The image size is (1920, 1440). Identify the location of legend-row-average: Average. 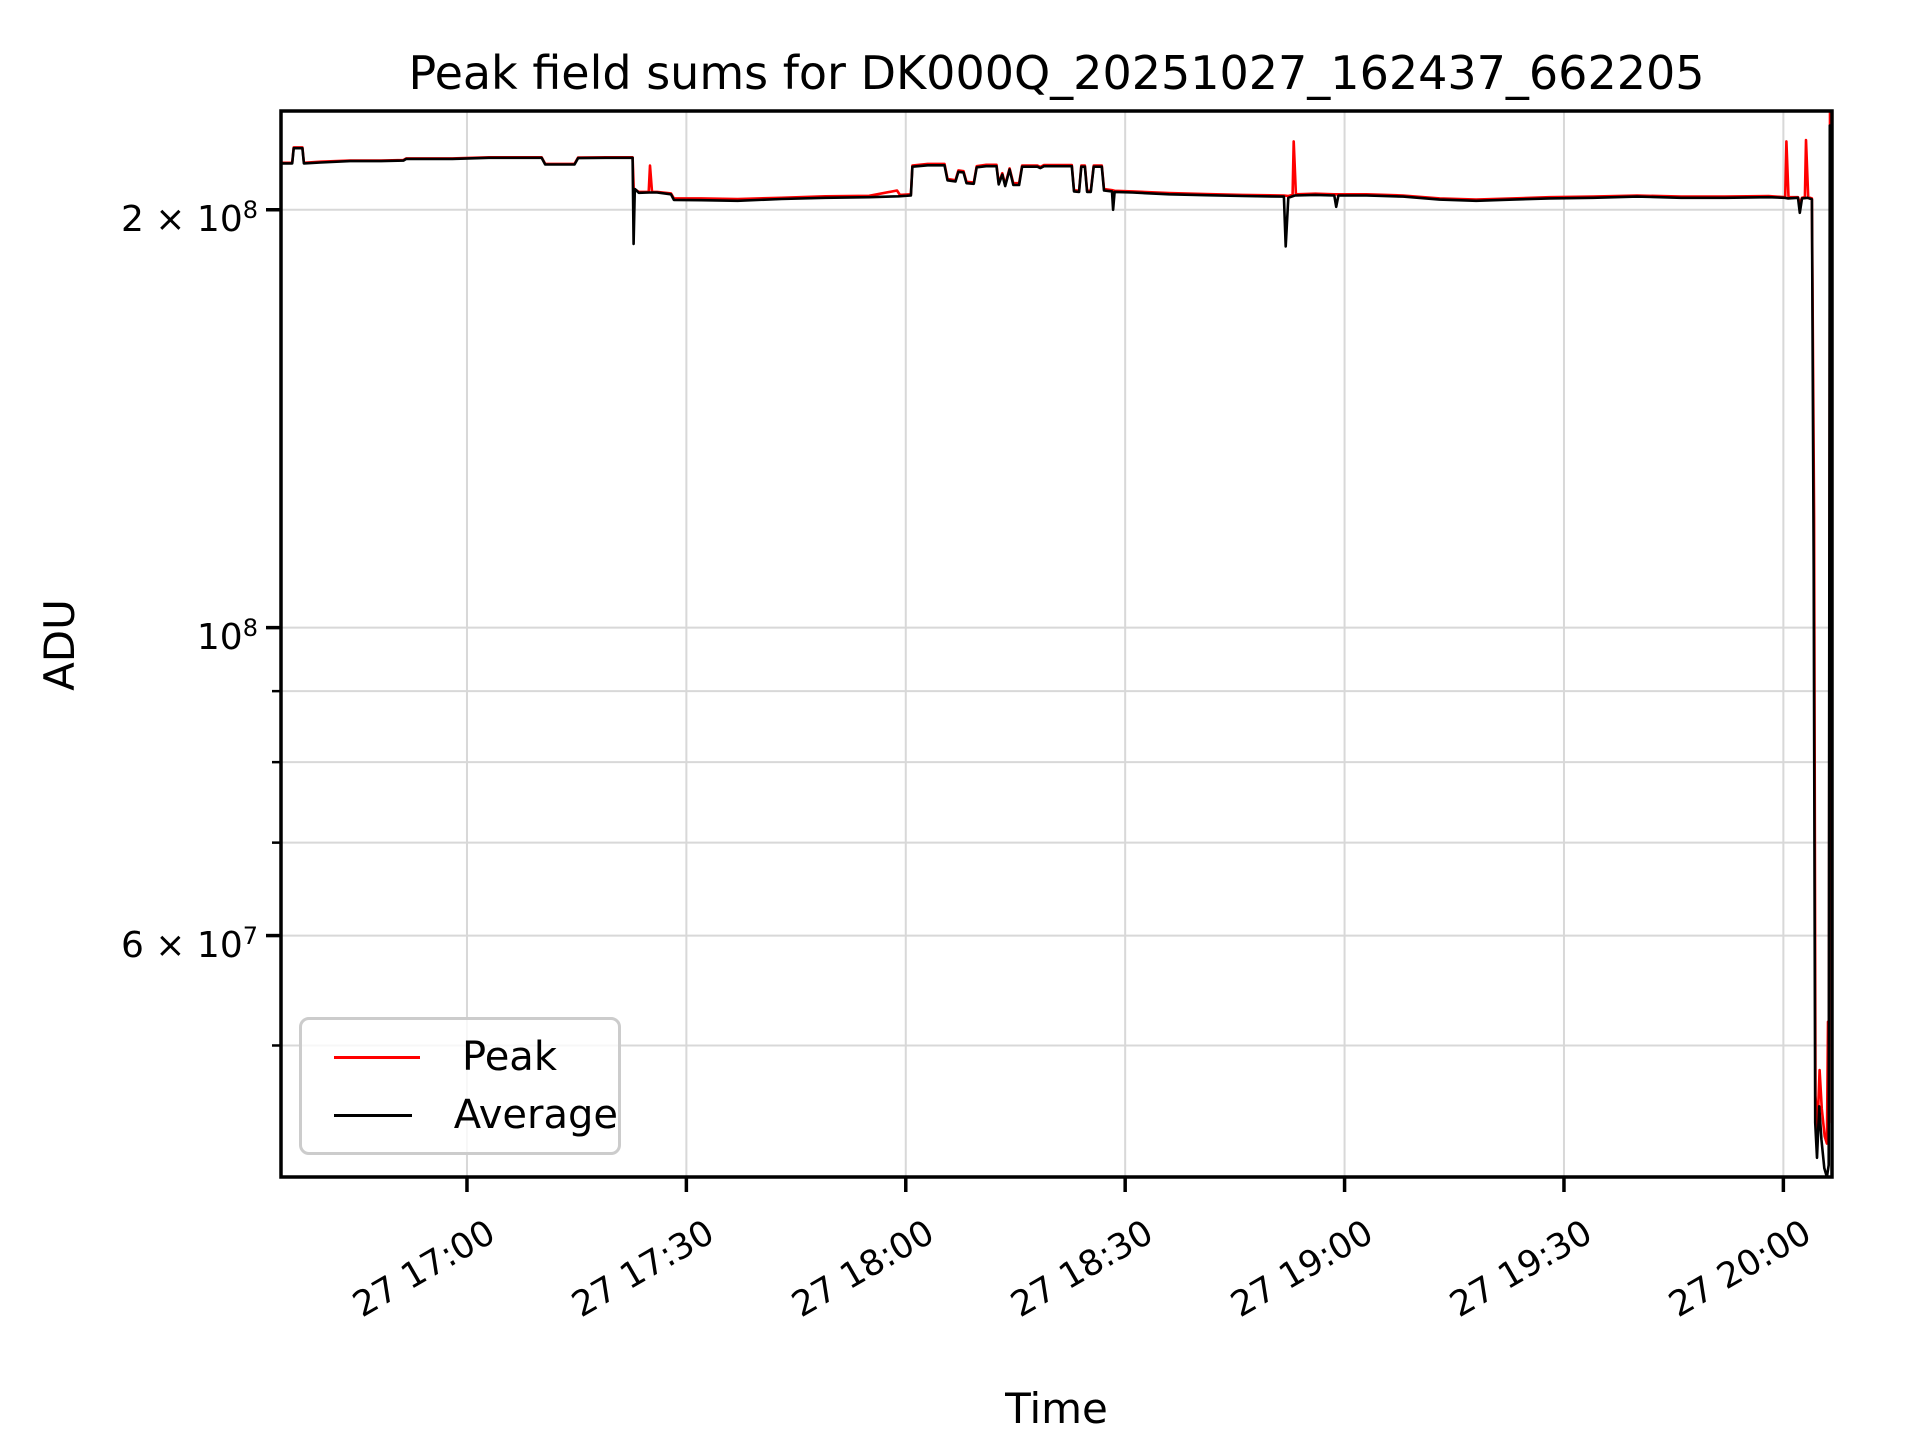
(476, 1115).